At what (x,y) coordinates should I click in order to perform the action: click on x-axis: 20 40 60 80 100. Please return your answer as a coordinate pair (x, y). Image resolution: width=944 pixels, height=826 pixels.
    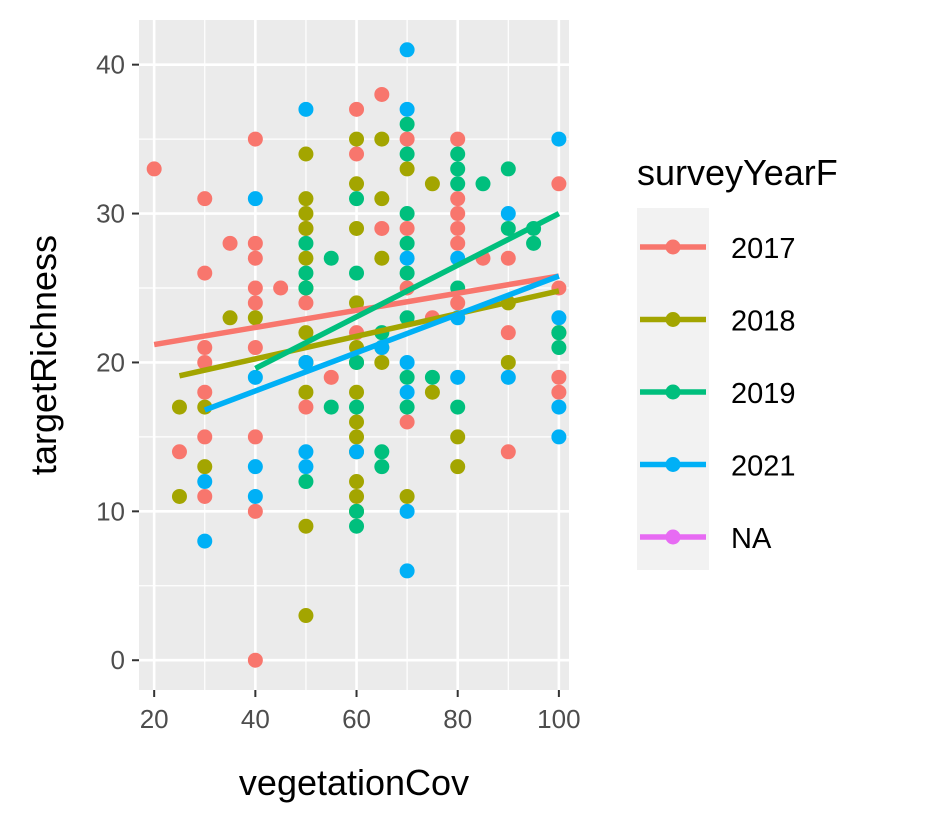
    Looking at the image, I should click on (360, 712).